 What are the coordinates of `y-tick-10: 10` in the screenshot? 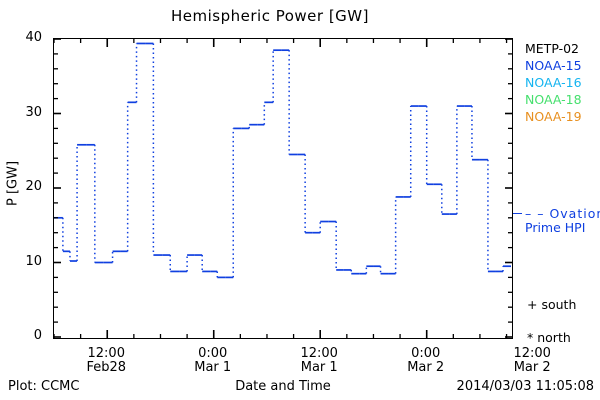 It's located at (33, 261).